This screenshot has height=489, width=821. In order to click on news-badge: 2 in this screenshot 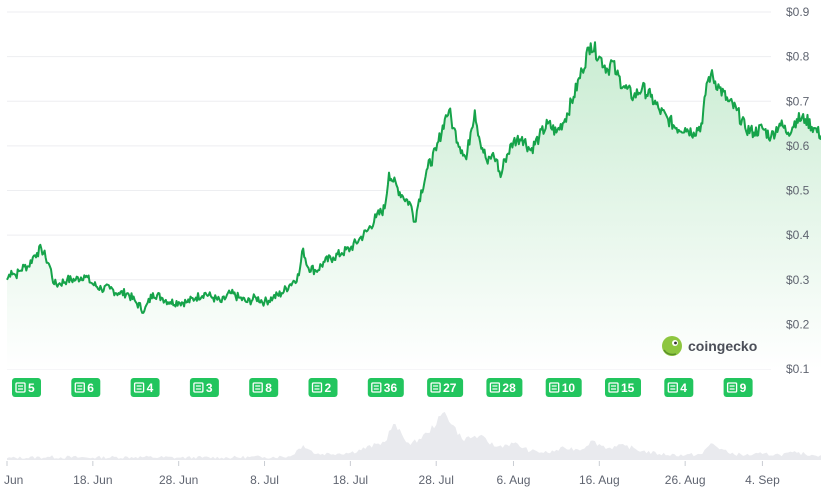, I will do `click(323, 387)`.